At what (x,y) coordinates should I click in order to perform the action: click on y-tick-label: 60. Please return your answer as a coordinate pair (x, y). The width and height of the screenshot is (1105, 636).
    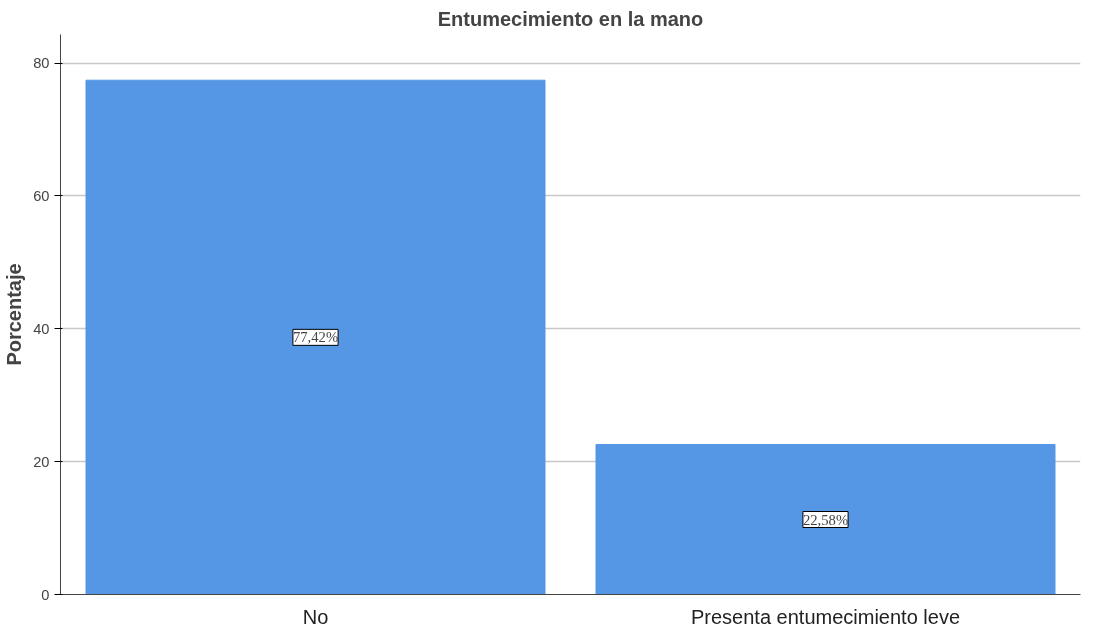
    Looking at the image, I should click on (41, 195).